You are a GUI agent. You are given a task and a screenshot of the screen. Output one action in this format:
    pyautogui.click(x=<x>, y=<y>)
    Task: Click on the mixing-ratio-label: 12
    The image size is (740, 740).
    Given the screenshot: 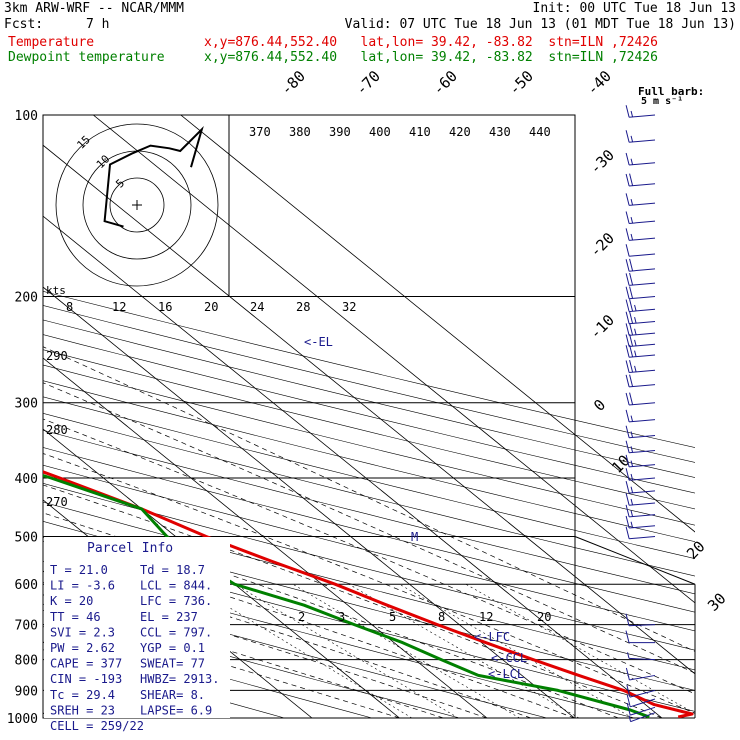 What is the action you would take?
    pyautogui.click(x=486, y=617)
    